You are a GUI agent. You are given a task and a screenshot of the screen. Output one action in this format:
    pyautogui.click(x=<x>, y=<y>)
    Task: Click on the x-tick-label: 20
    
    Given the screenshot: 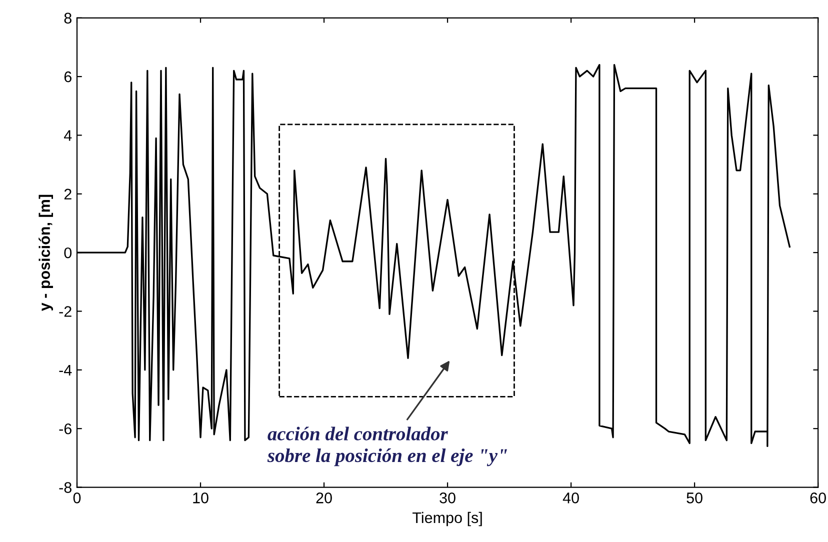 What is the action you would take?
    pyautogui.click(x=324, y=498)
    